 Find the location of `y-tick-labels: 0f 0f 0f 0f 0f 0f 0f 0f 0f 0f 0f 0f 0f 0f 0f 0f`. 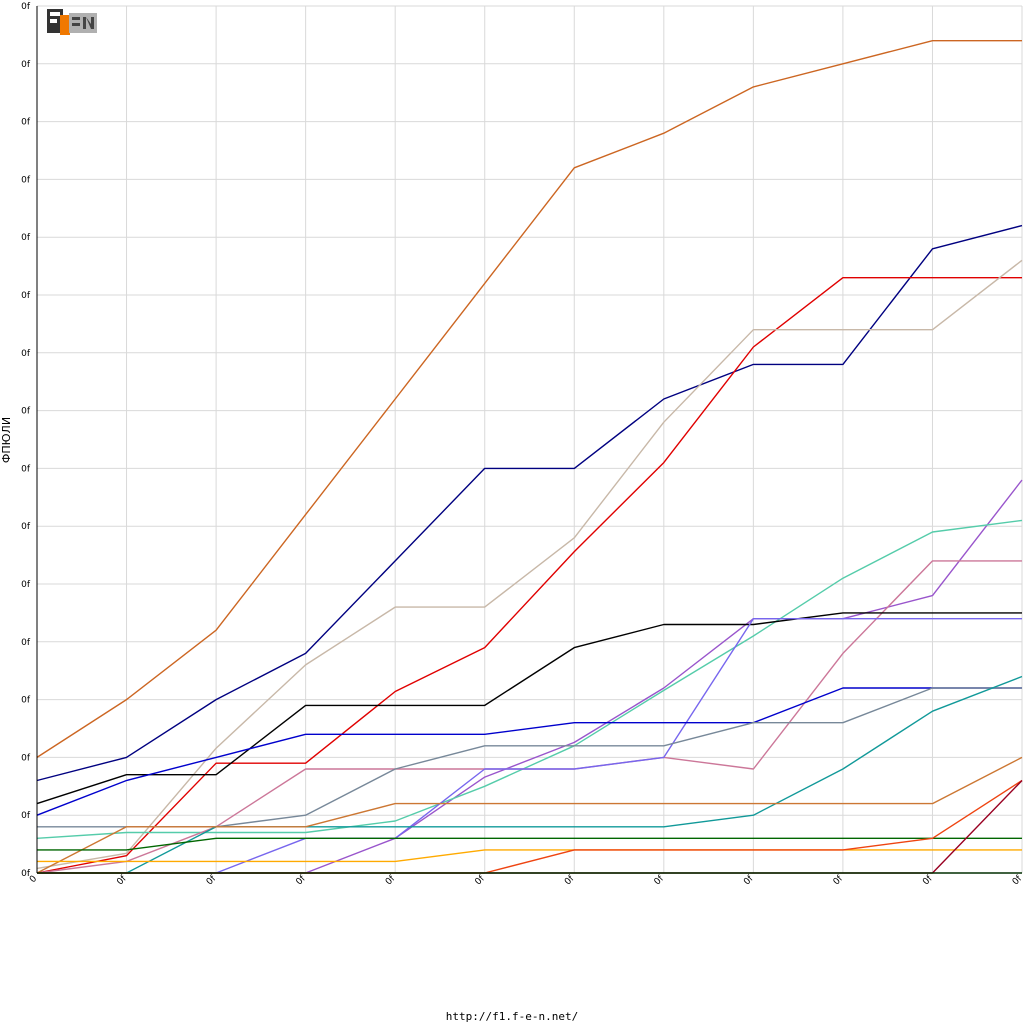

y-tick-labels: 0f 0f 0f 0f 0f 0f 0f 0f 0f 0f 0f 0f 0f 0f 0f 0f is located at coordinates (26, 440).